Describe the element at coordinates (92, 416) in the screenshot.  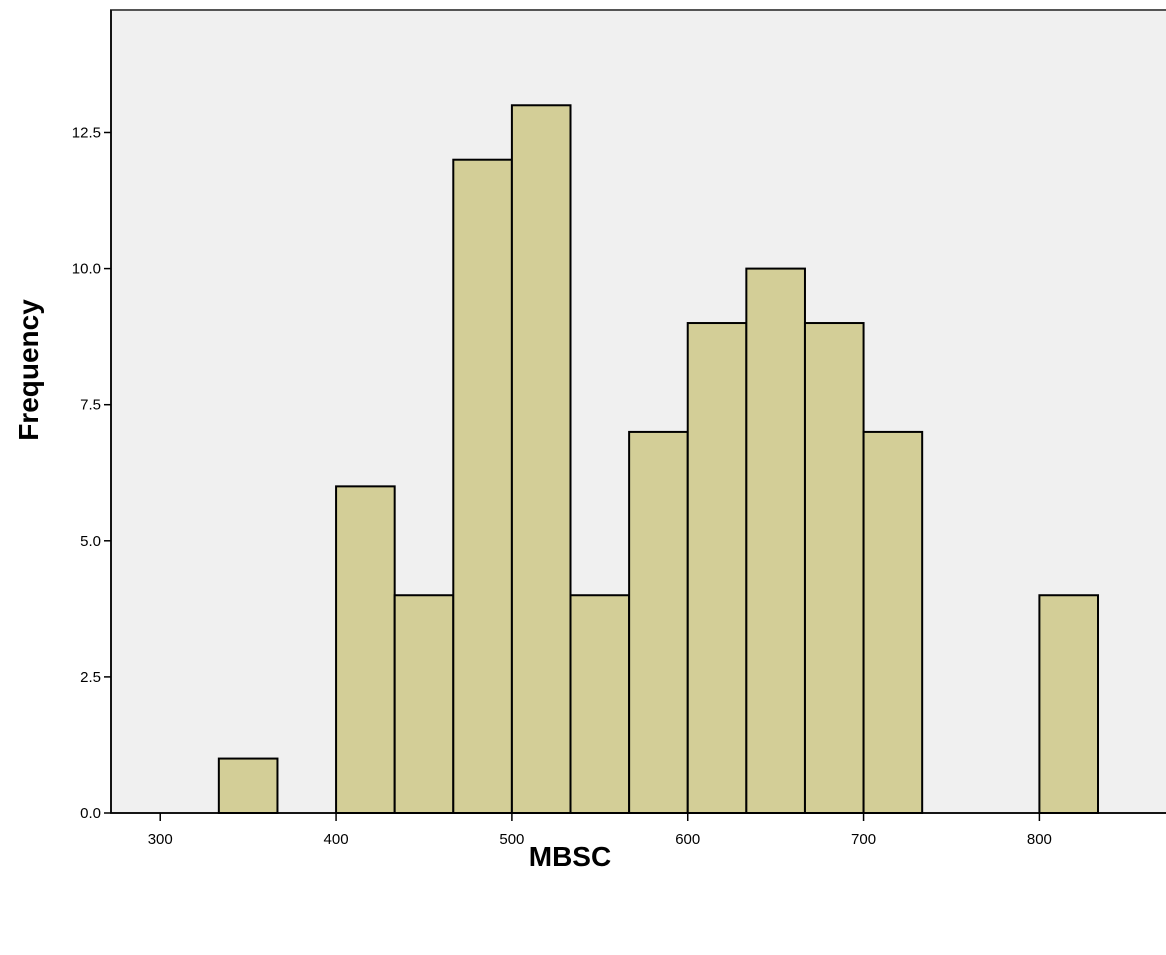
I see `y-axis: 0.0 2.5 5.0 7.5 10.0 12.5` at that location.